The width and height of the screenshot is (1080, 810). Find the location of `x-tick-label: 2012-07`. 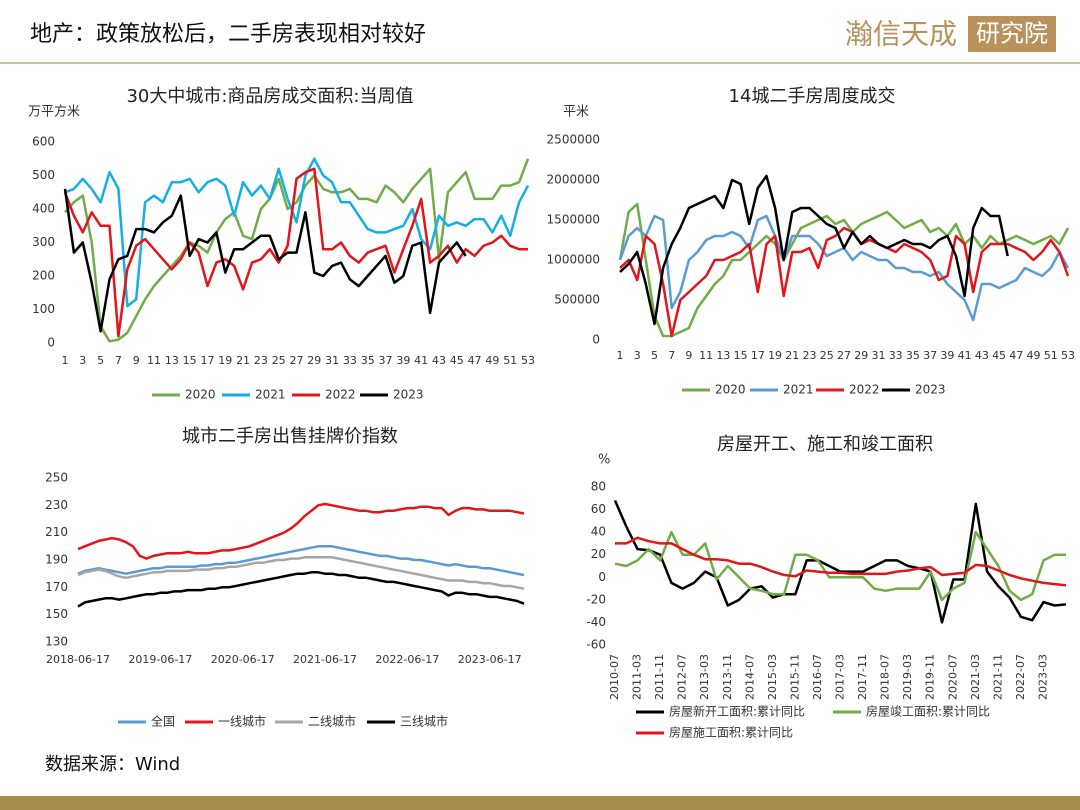

x-tick-label: 2012-07 is located at coordinates (682, 677).